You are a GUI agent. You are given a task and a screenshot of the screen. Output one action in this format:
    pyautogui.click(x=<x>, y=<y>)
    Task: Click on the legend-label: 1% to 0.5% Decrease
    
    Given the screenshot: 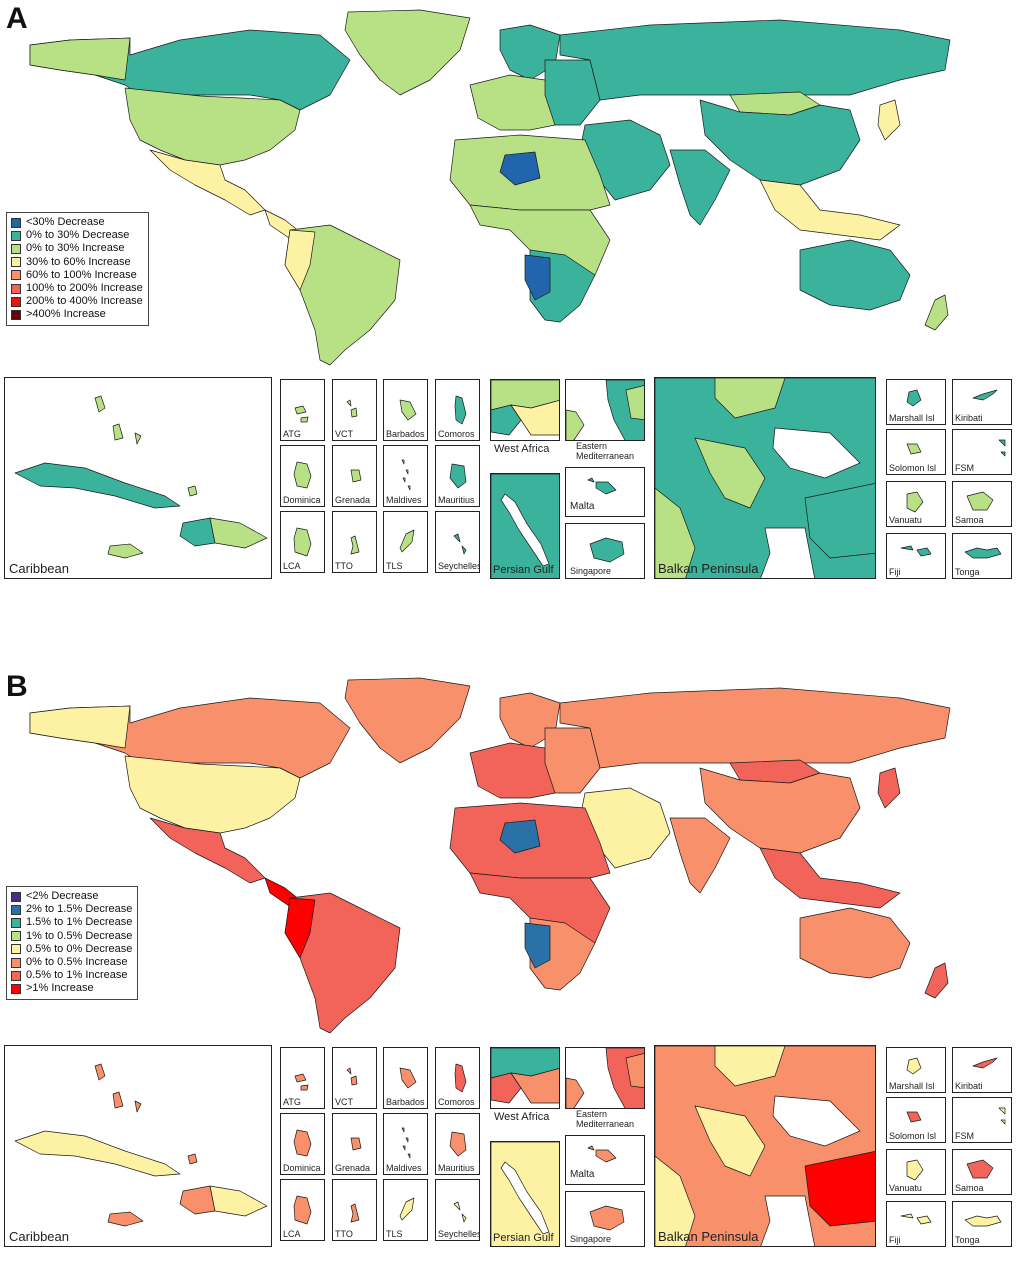 What is the action you would take?
    pyautogui.click(x=79, y=935)
    